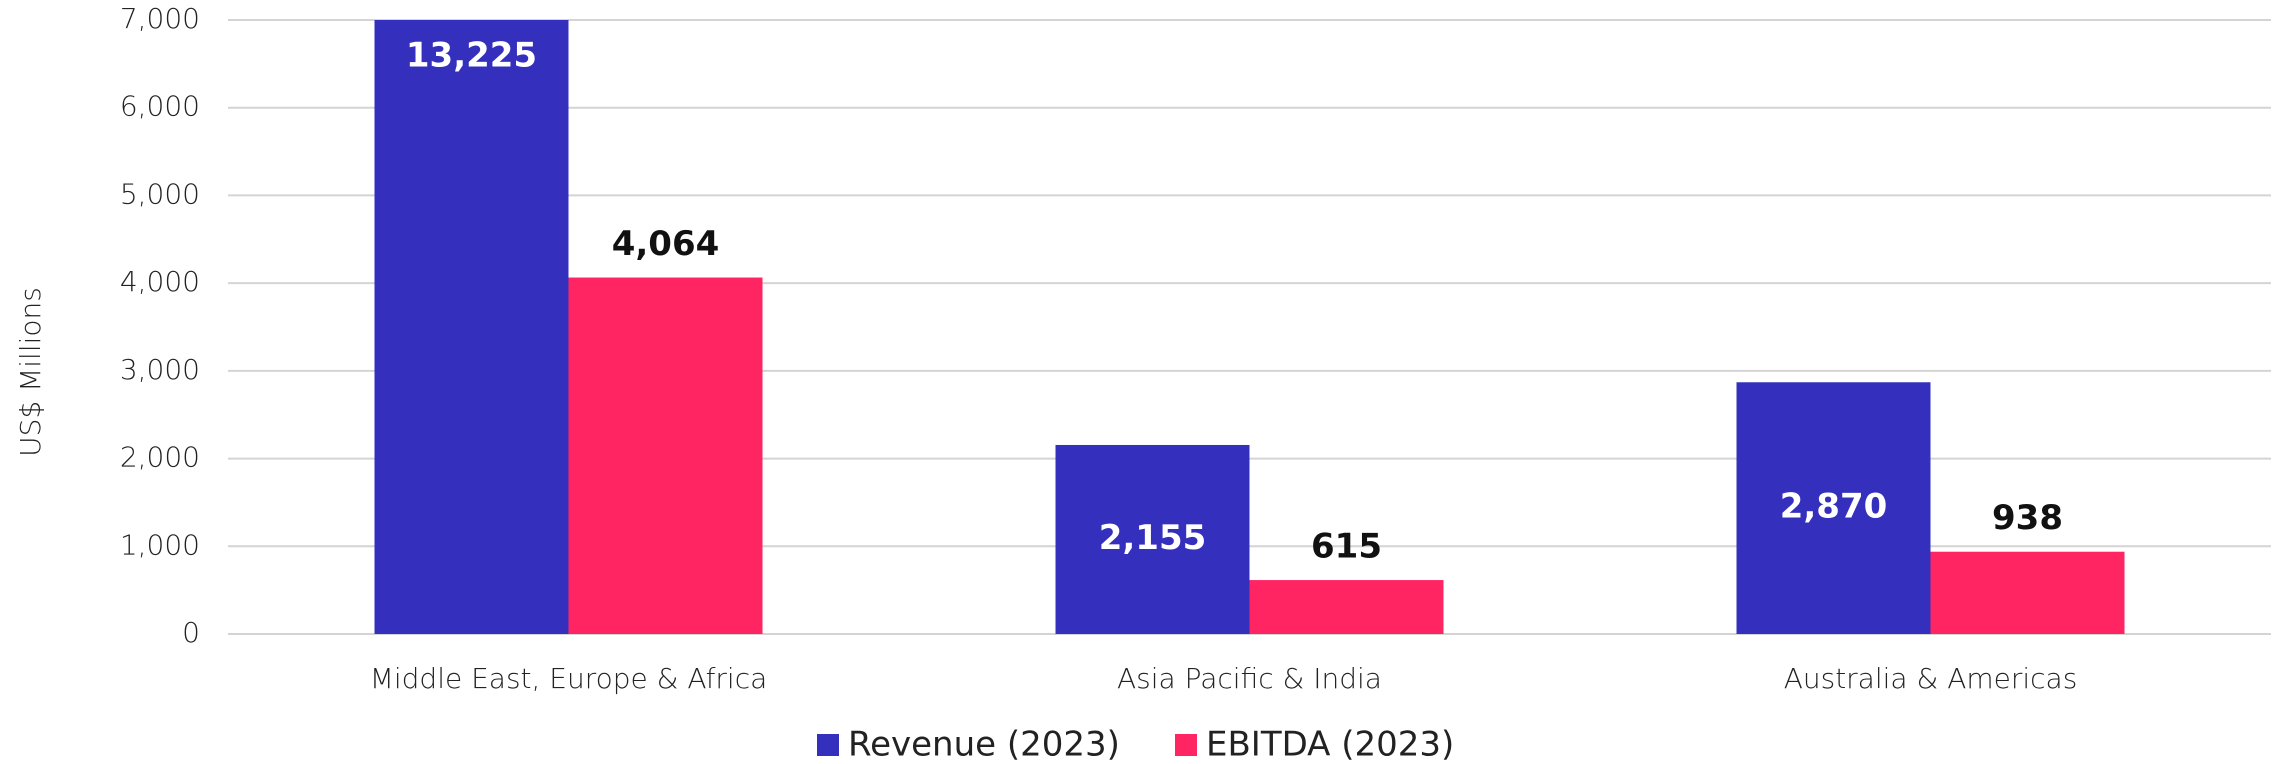  I want to click on value-label: 13,225, so click(471, 56).